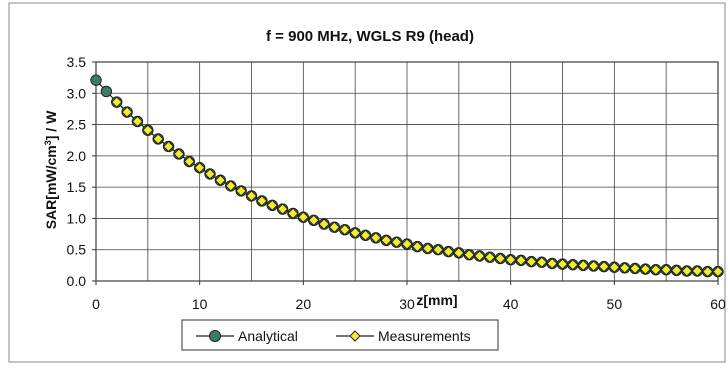 The image size is (728, 373). Describe the element at coordinates (77, 125) in the screenshot. I see `y-tick-label: 2.5` at that location.